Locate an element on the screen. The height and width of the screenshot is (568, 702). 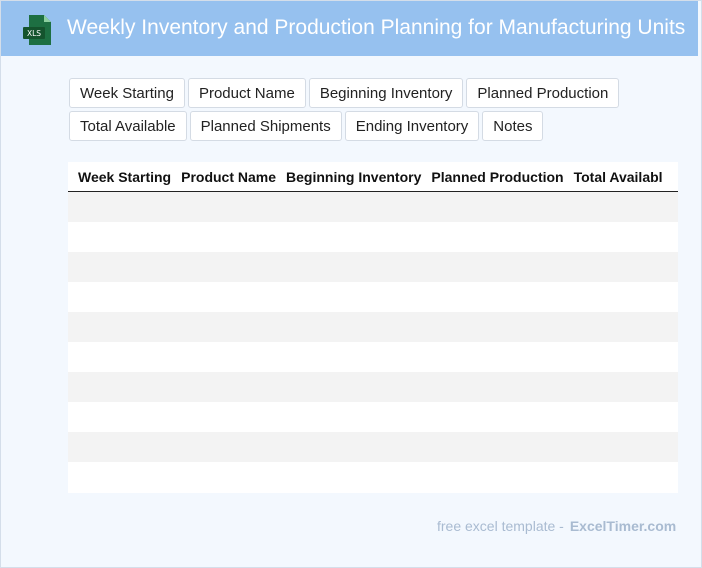
header-product-name: Product Name is located at coordinates (229, 176).